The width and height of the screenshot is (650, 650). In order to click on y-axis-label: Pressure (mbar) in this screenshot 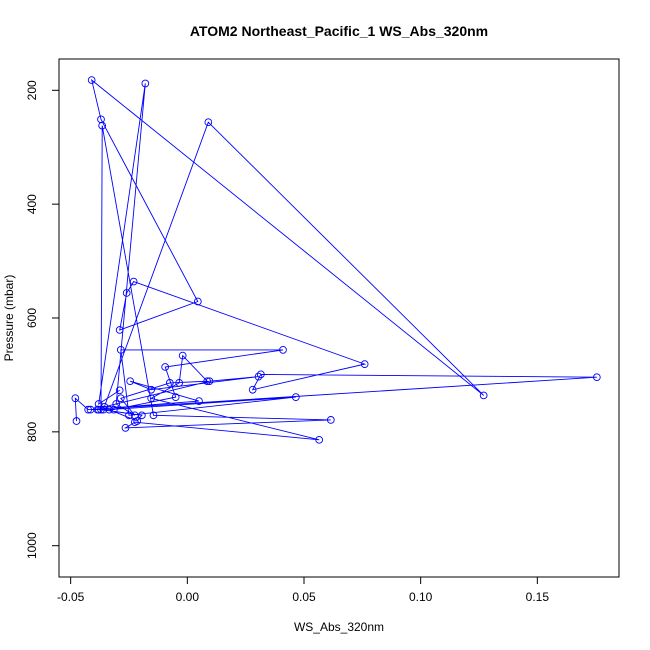, I will do `click(9, 318)`.